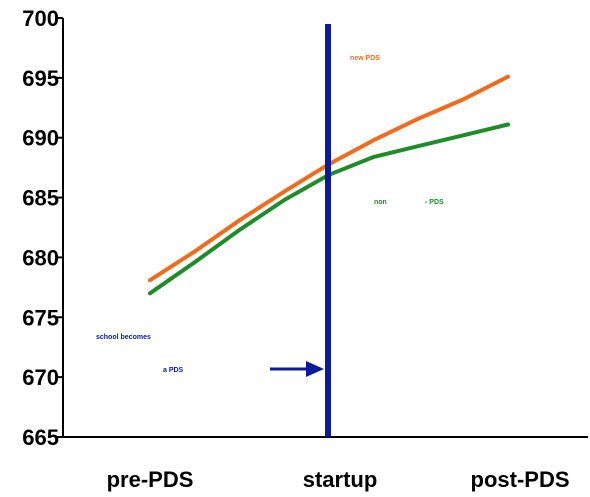  Describe the element at coordinates (40, 437) in the screenshot. I see `y-tick-label: 665` at that location.